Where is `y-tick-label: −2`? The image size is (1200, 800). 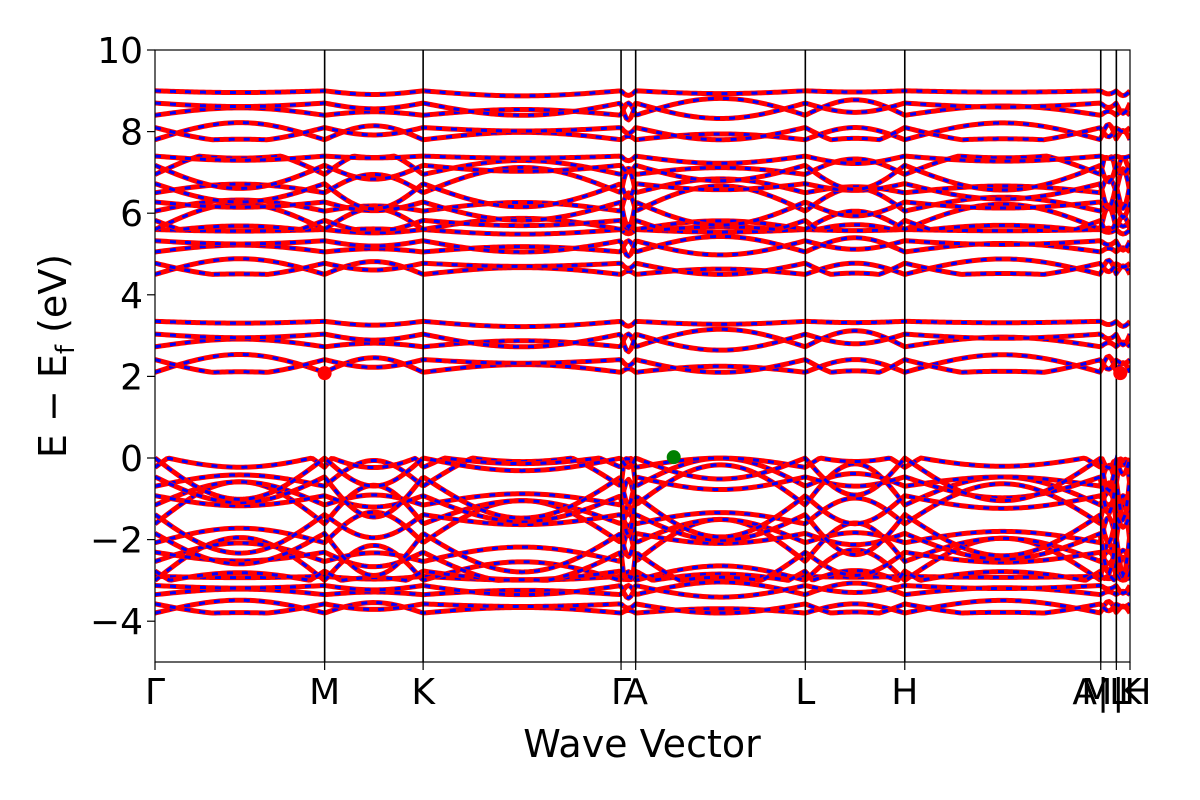 y-tick-label: −2 is located at coordinates (116, 541).